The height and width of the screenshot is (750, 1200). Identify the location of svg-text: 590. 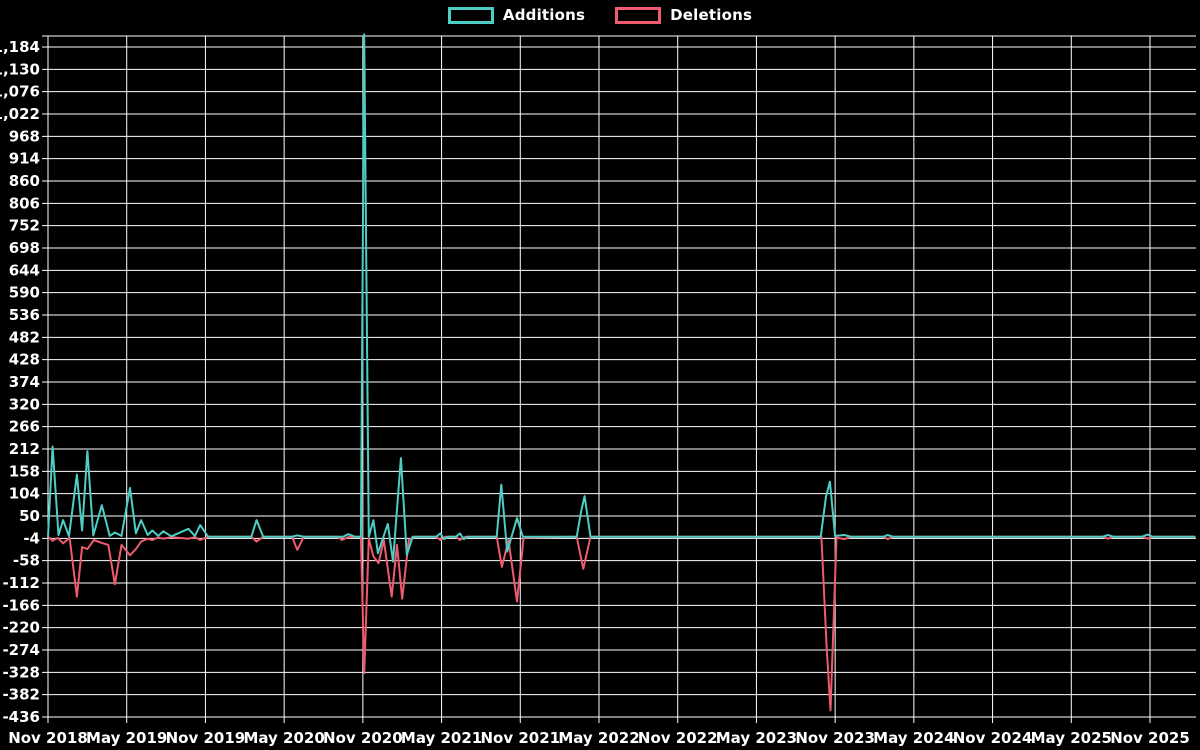
(24, 293).